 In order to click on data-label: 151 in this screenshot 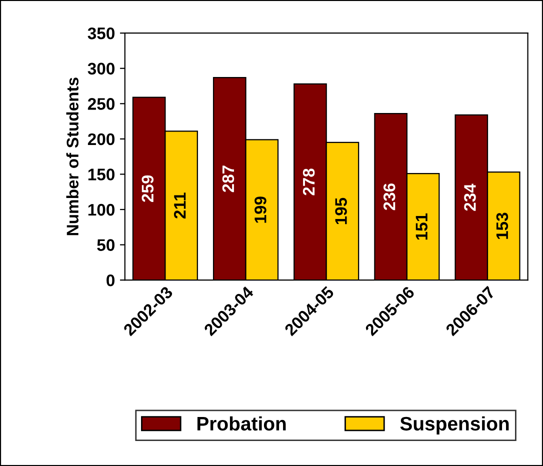, I will do `click(422, 226)`.